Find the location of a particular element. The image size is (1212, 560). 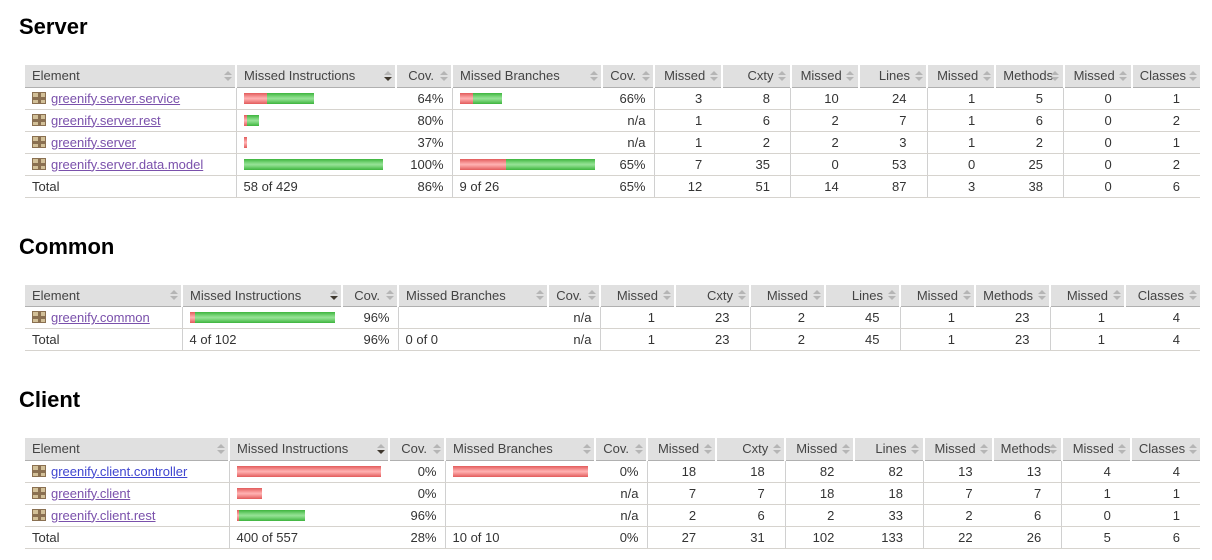

package-link: greenify.server.rest is located at coordinates (106, 120).